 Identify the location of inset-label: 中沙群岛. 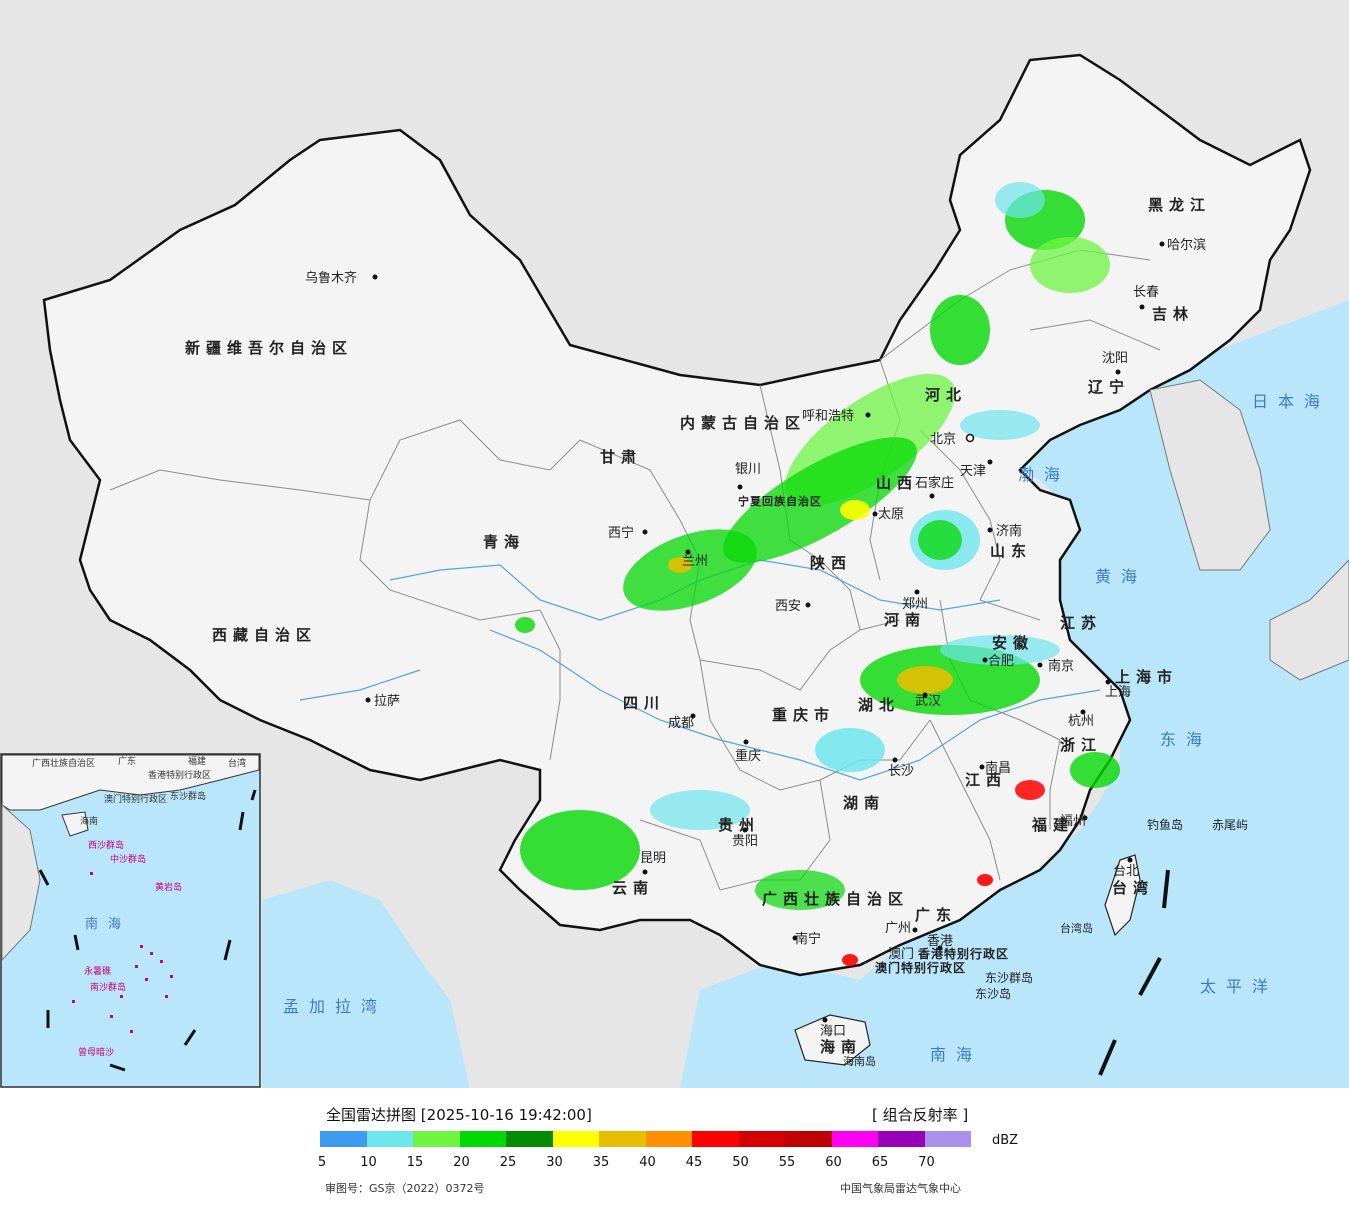
(128, 859).